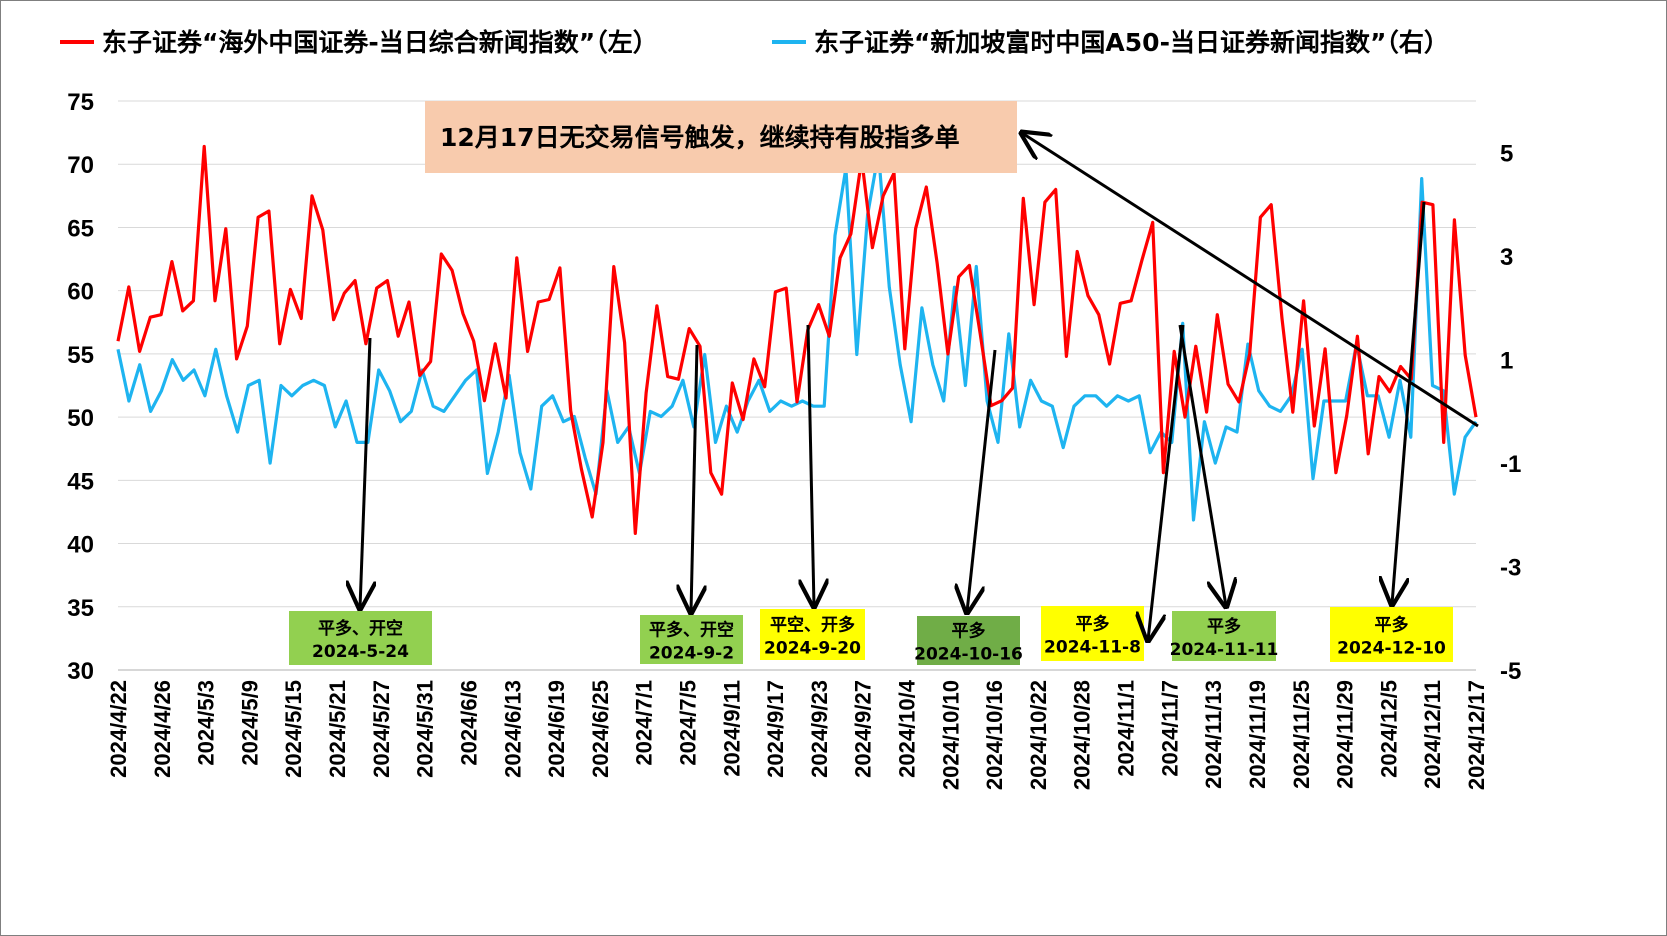 The image size is (1667, 936). I want to click on y-right-tick-label: -1, so click(1510, 464).